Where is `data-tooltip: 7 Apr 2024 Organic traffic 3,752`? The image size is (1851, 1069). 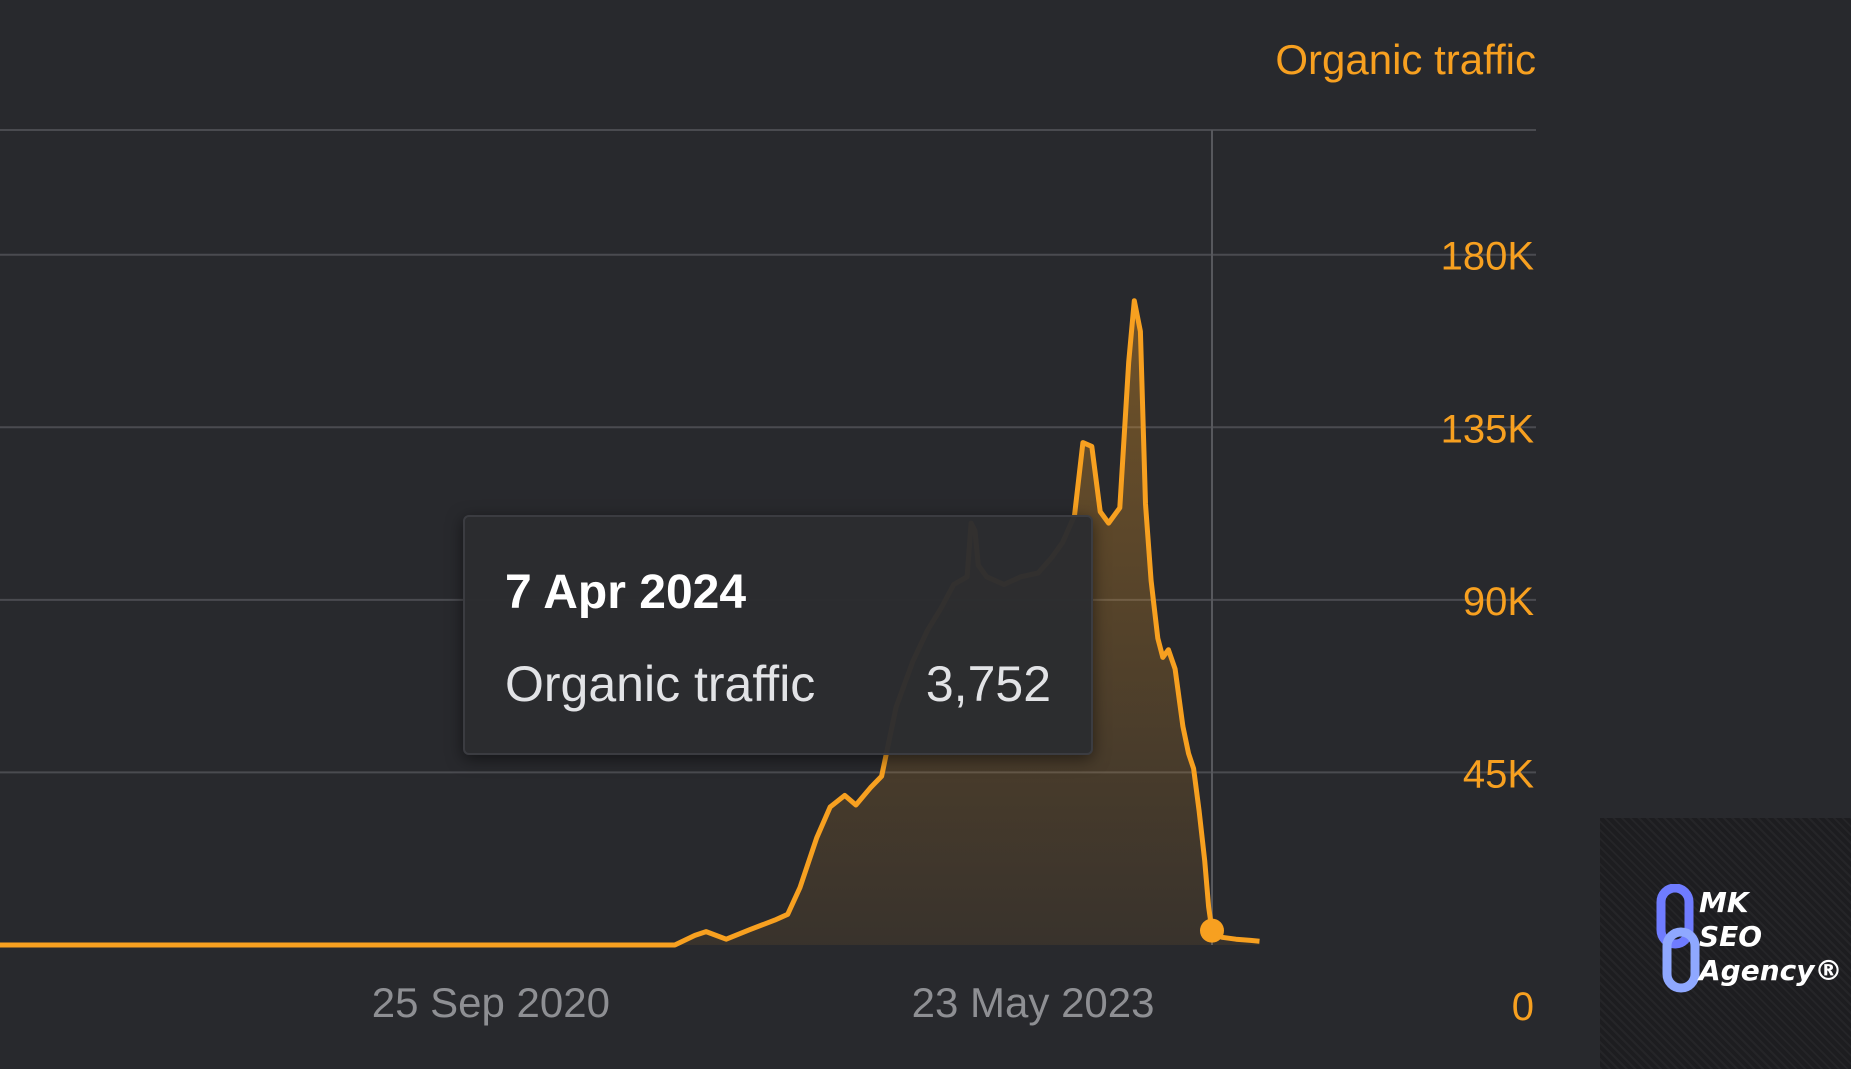
data-tooltip: 7 Apr 2024 Organic traffic 3,752 is located at coordinates (778, 635).